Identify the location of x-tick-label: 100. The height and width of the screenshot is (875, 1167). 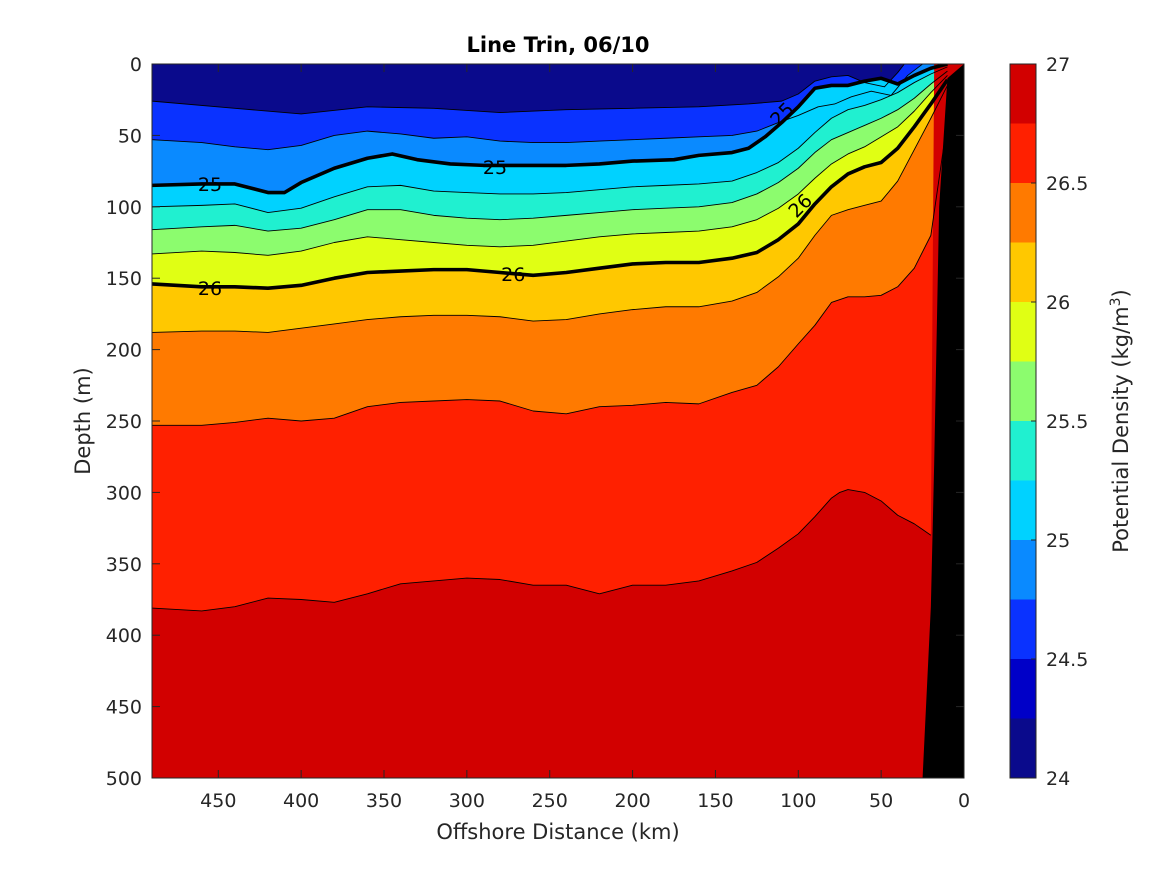
(798, 801).